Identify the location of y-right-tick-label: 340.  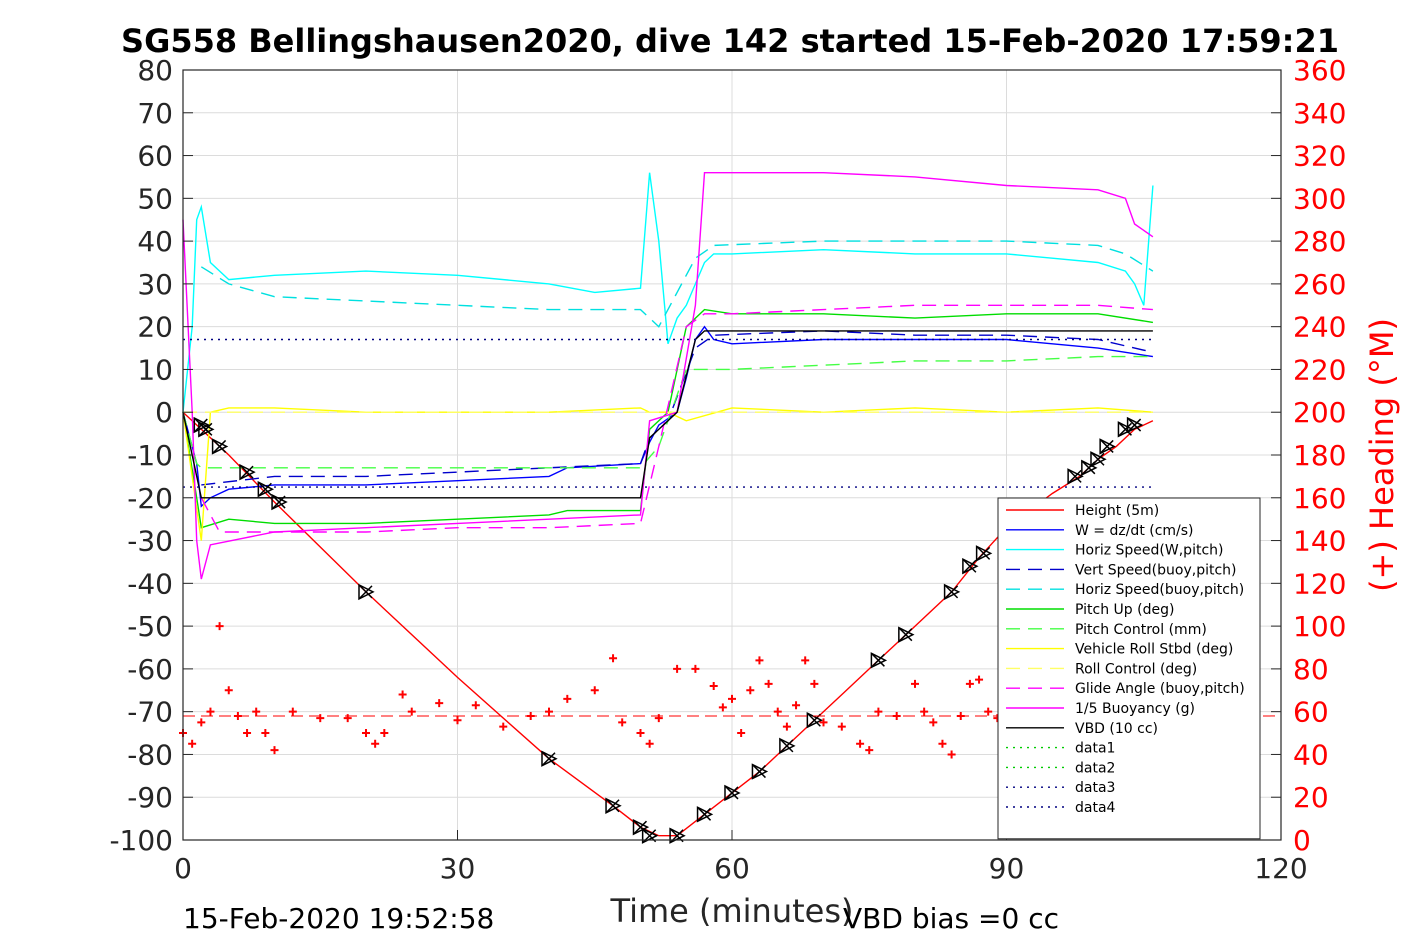
(1319, 113).